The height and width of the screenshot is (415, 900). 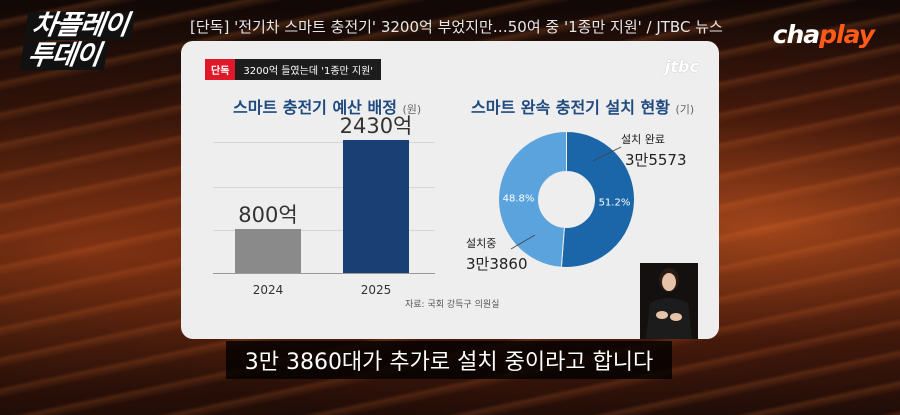 What do you see at coordinates (796, 34) in the screenshot?
I see `channel-logo-right-part1: cha` at bounding box center [796, 34].